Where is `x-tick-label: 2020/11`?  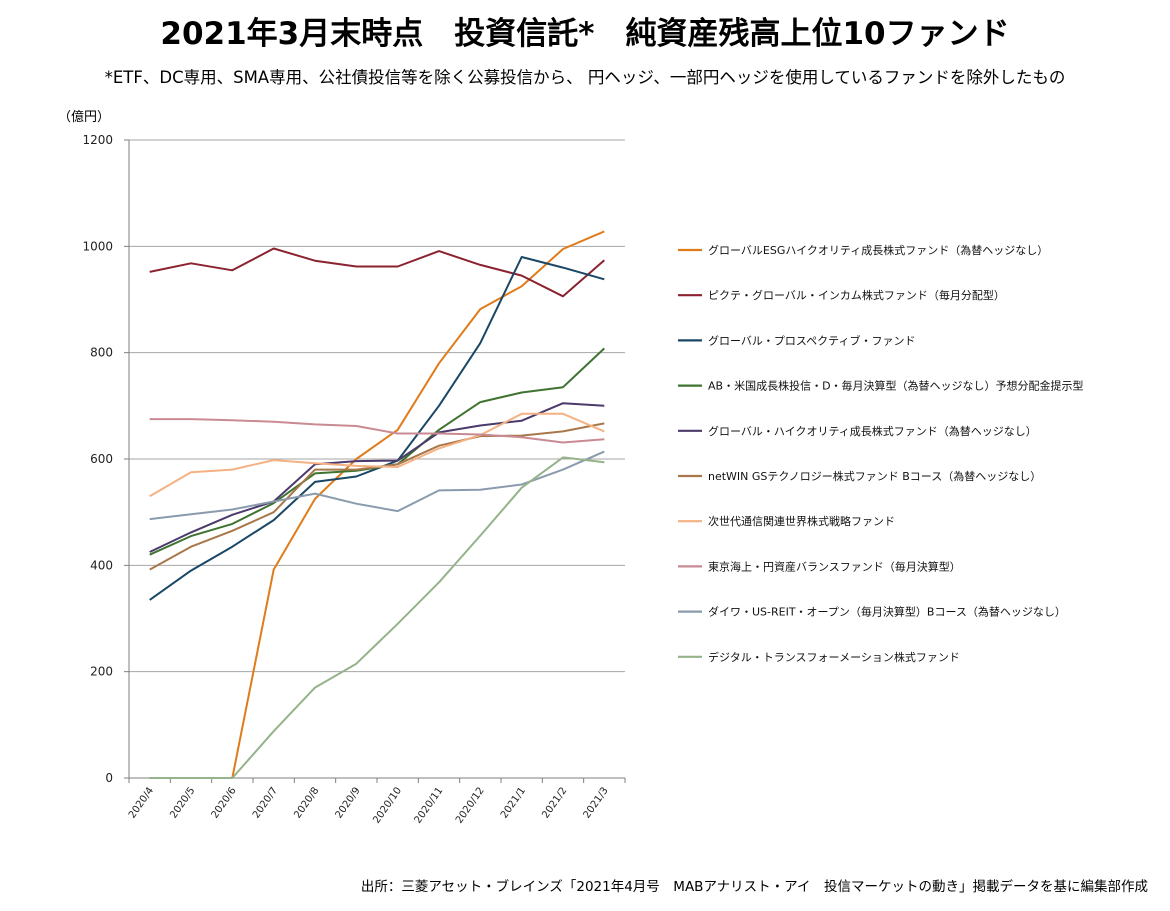 x-tick-label: 2020/11 is located at coordinates (429, 805).